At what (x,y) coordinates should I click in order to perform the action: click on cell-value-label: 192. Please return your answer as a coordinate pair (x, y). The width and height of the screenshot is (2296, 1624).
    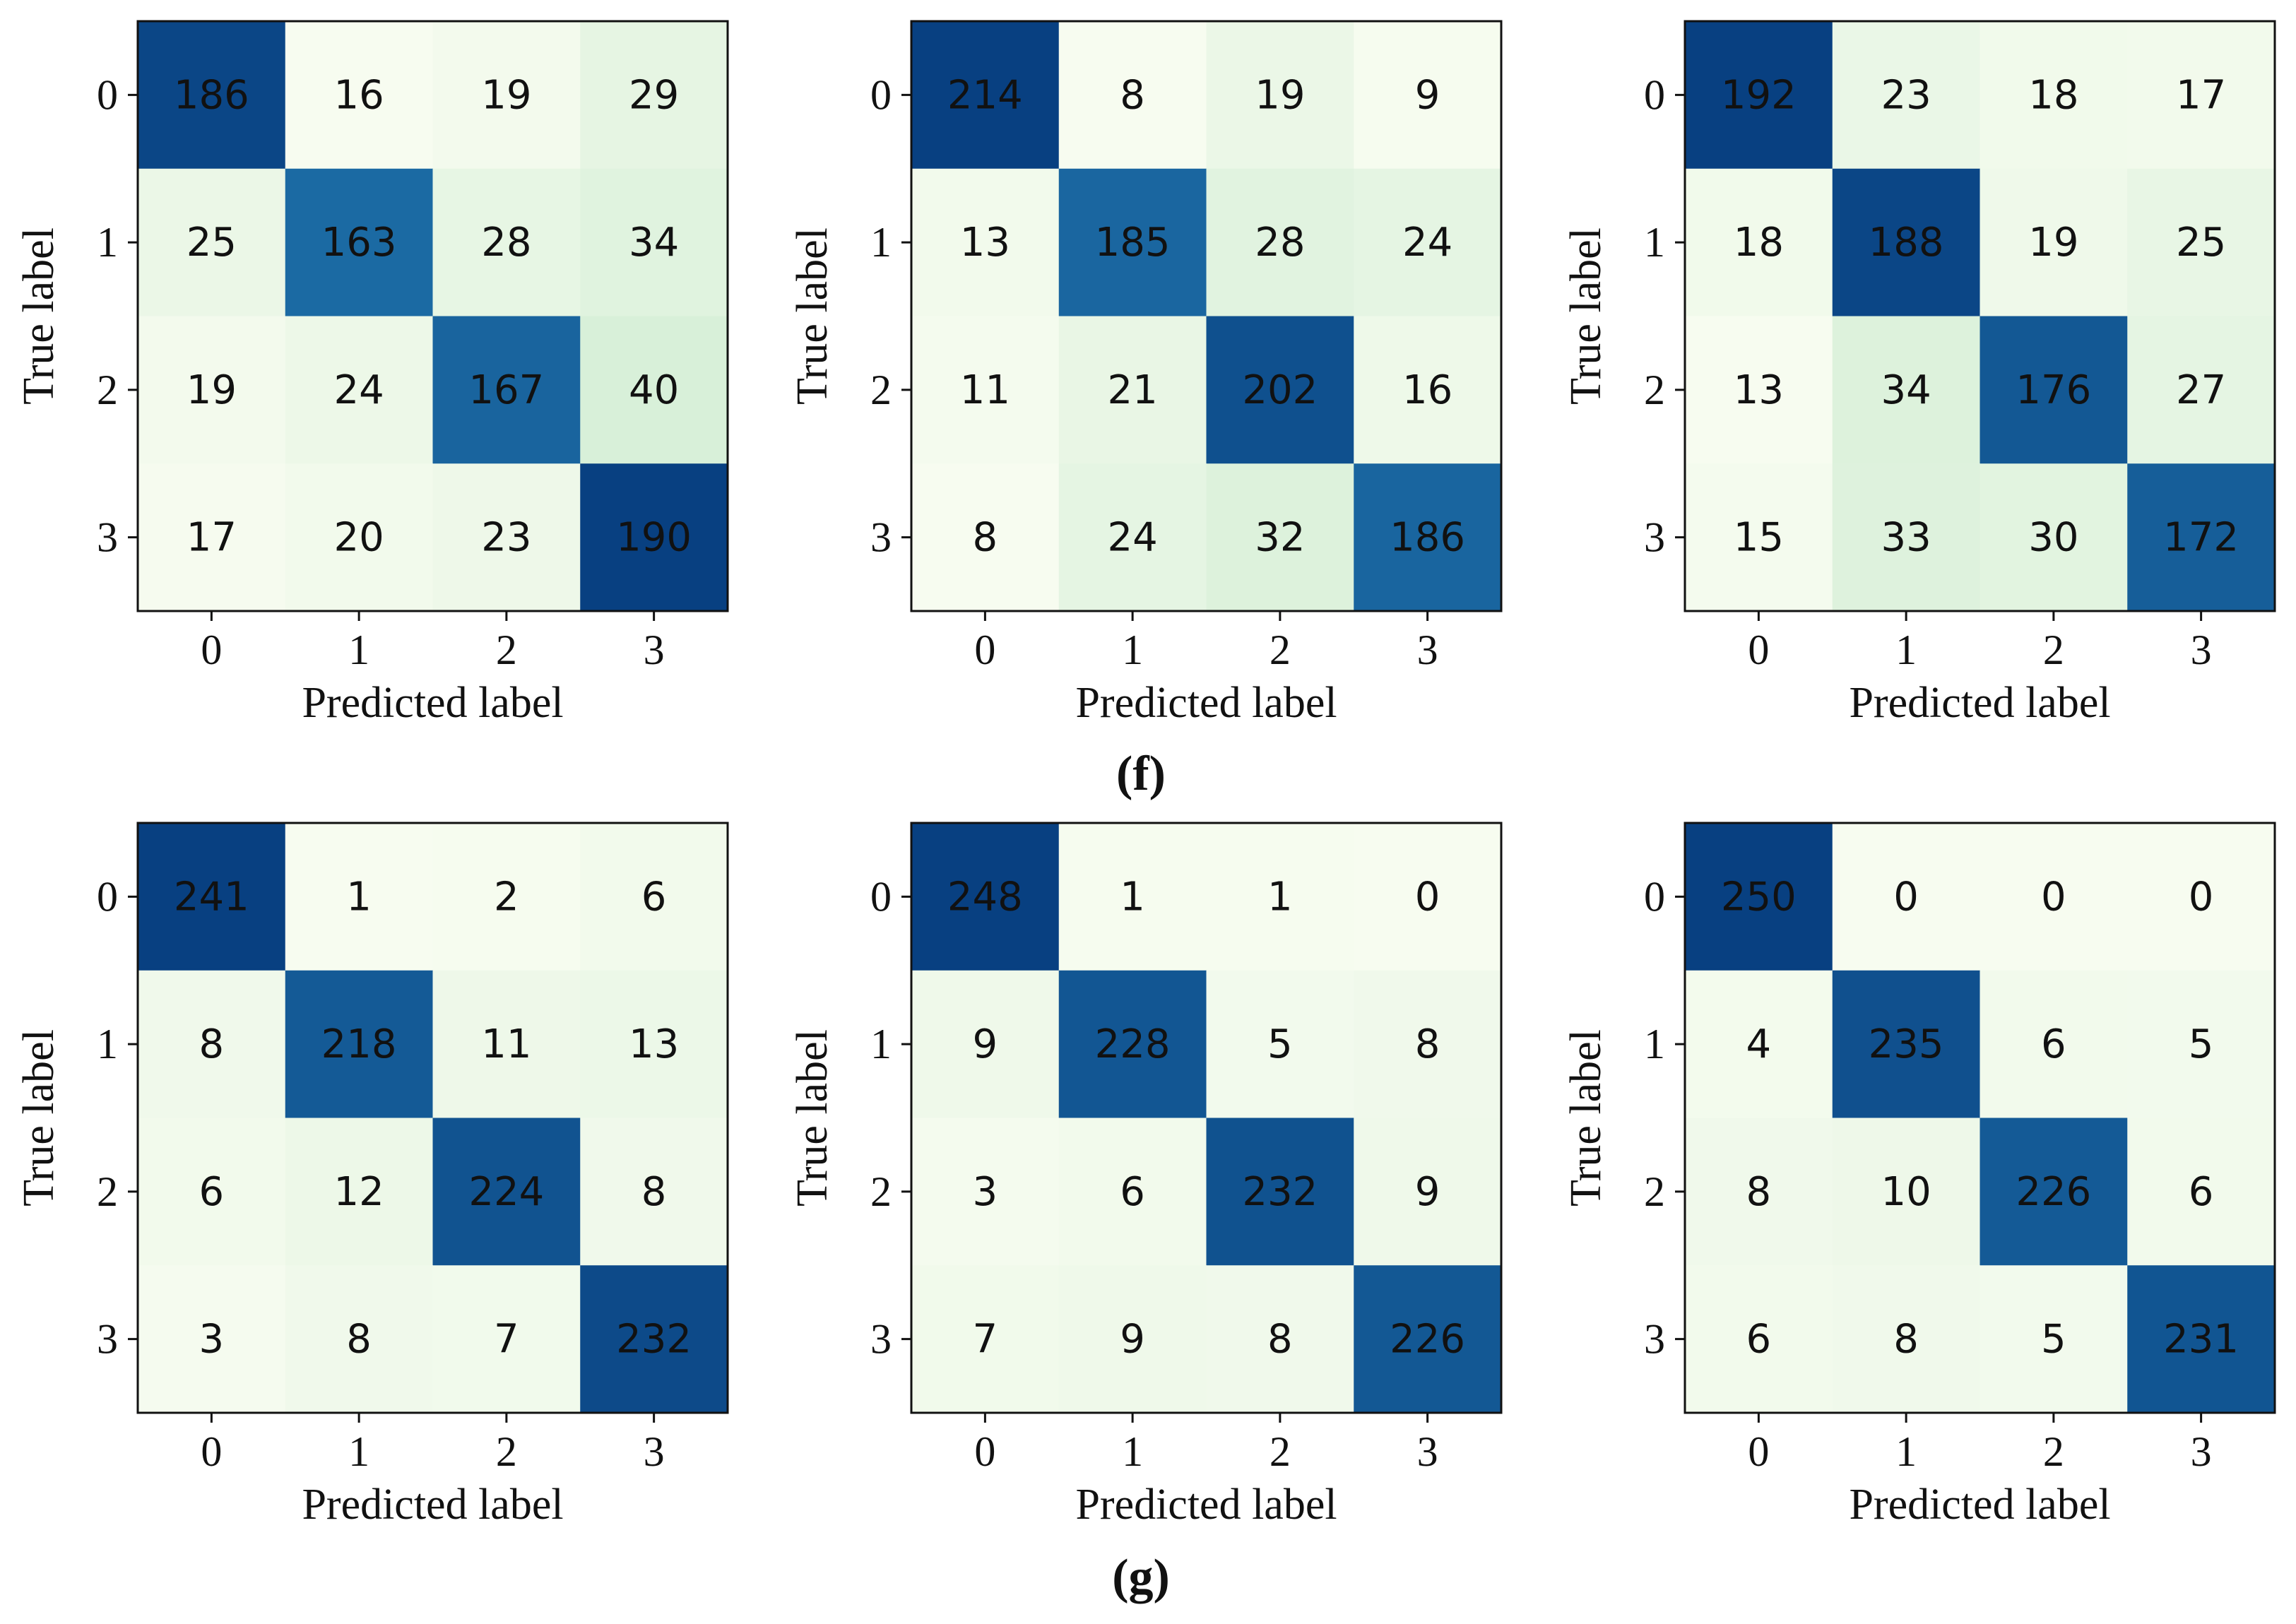
    Looking at the image, I should click on (1759, 95).